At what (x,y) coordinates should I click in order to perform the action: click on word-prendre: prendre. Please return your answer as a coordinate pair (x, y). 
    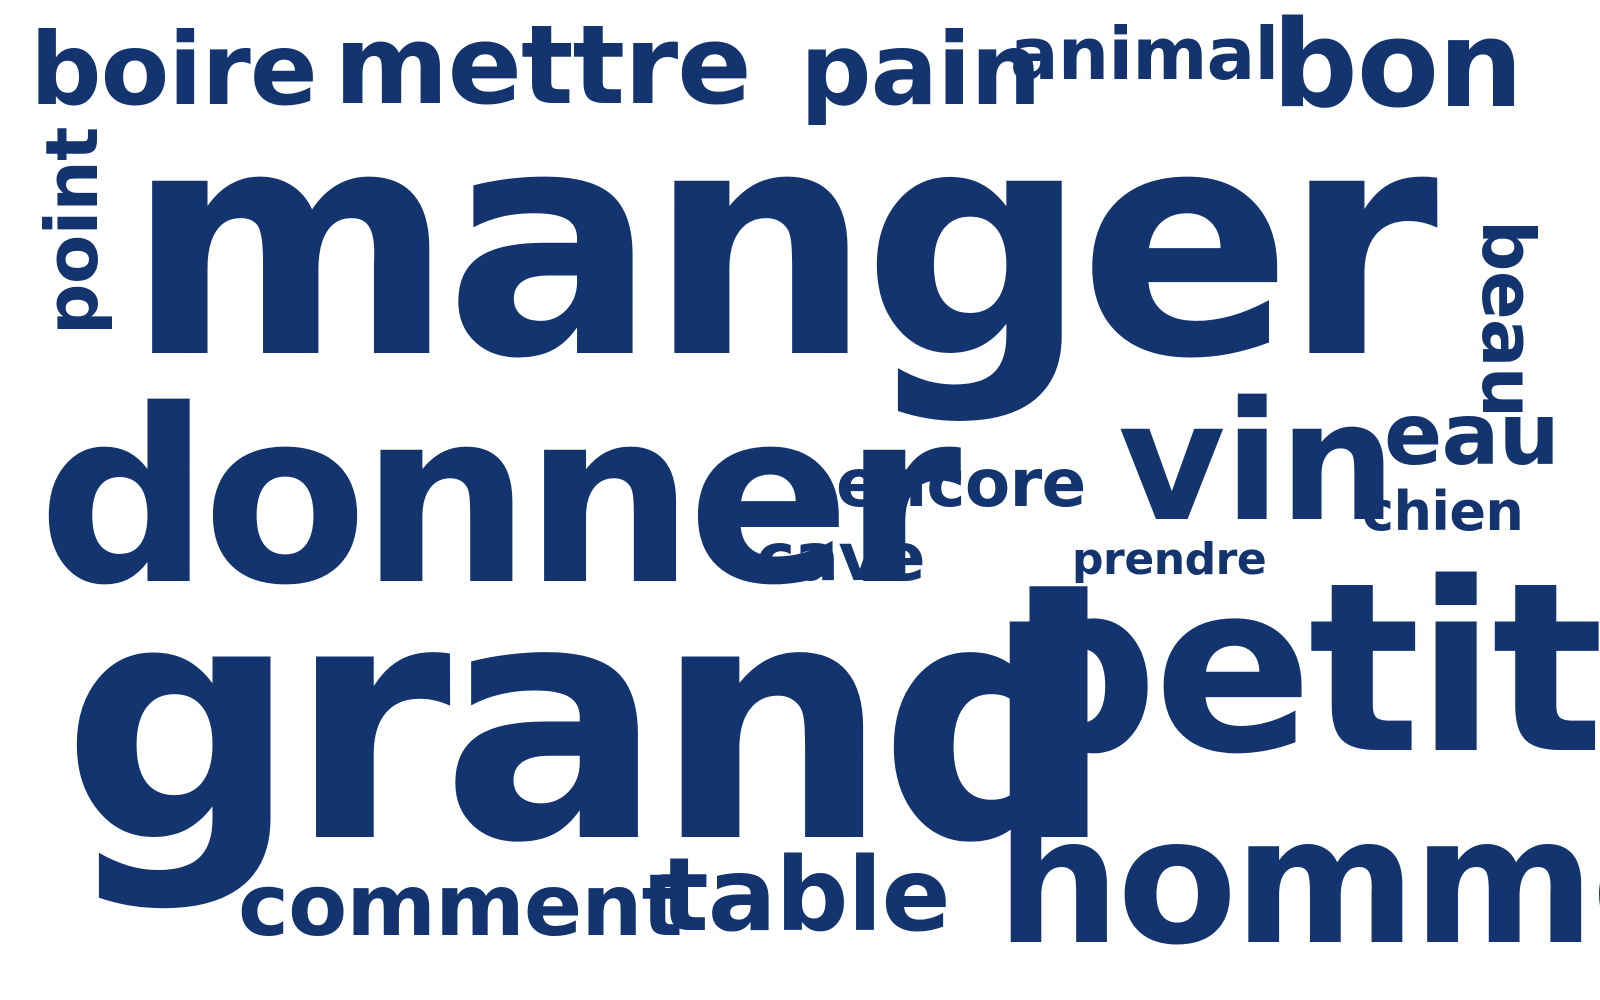
    Looking at the image, I should click on (1169, 559).